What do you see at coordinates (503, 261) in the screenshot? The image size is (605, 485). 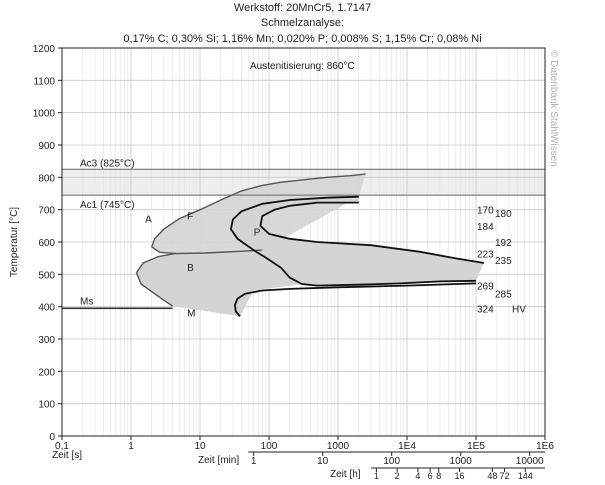 I see `hardness-value: 235` at bounding box center [503, 261].